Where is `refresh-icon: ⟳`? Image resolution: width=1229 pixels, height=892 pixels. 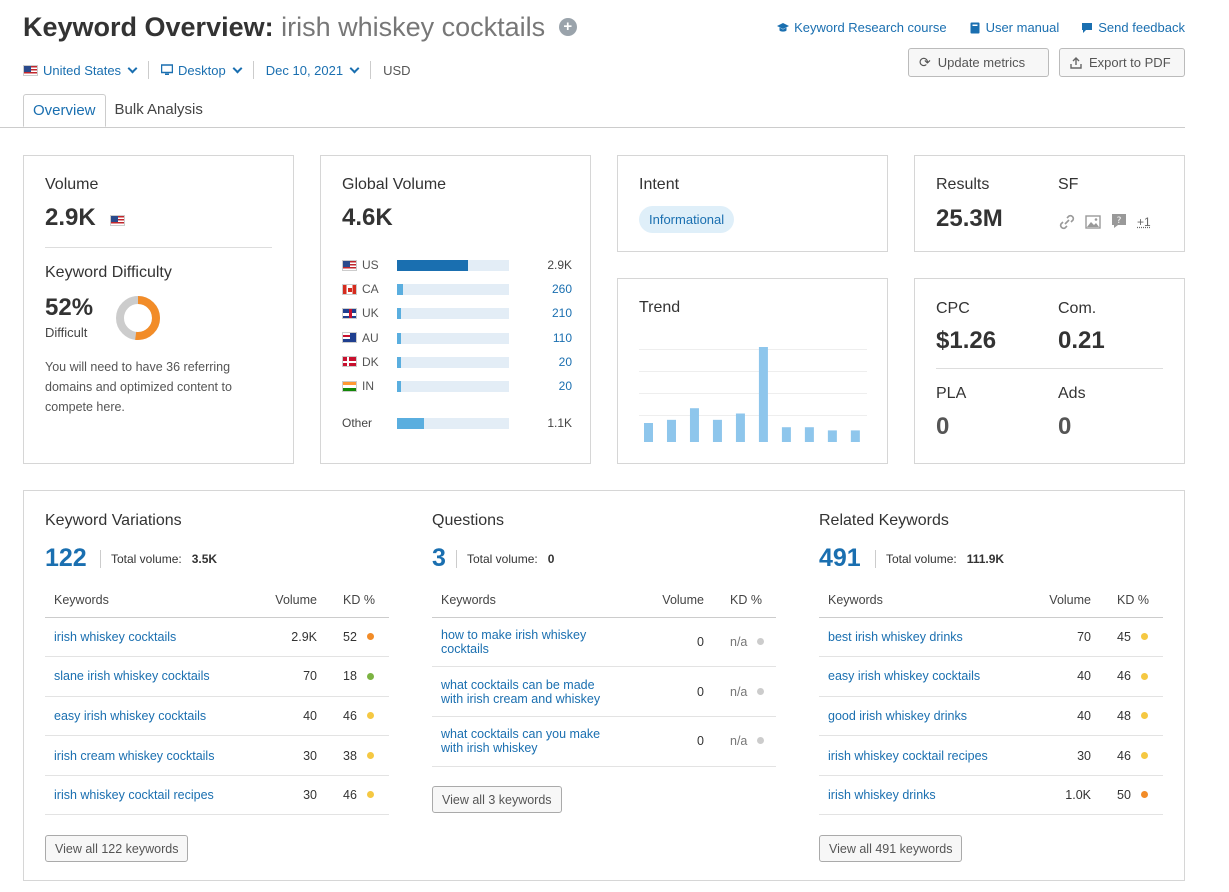 refresh-icon: ⟳ is located at coordinates (925, 62).